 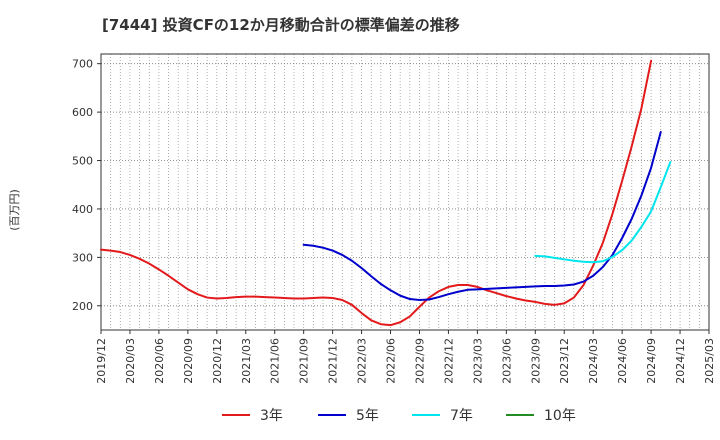 What do you see at coordinates (680, 361) in the screenshot?
I see `x-tick-label: 2024/12` at bounding box center [680, 361].